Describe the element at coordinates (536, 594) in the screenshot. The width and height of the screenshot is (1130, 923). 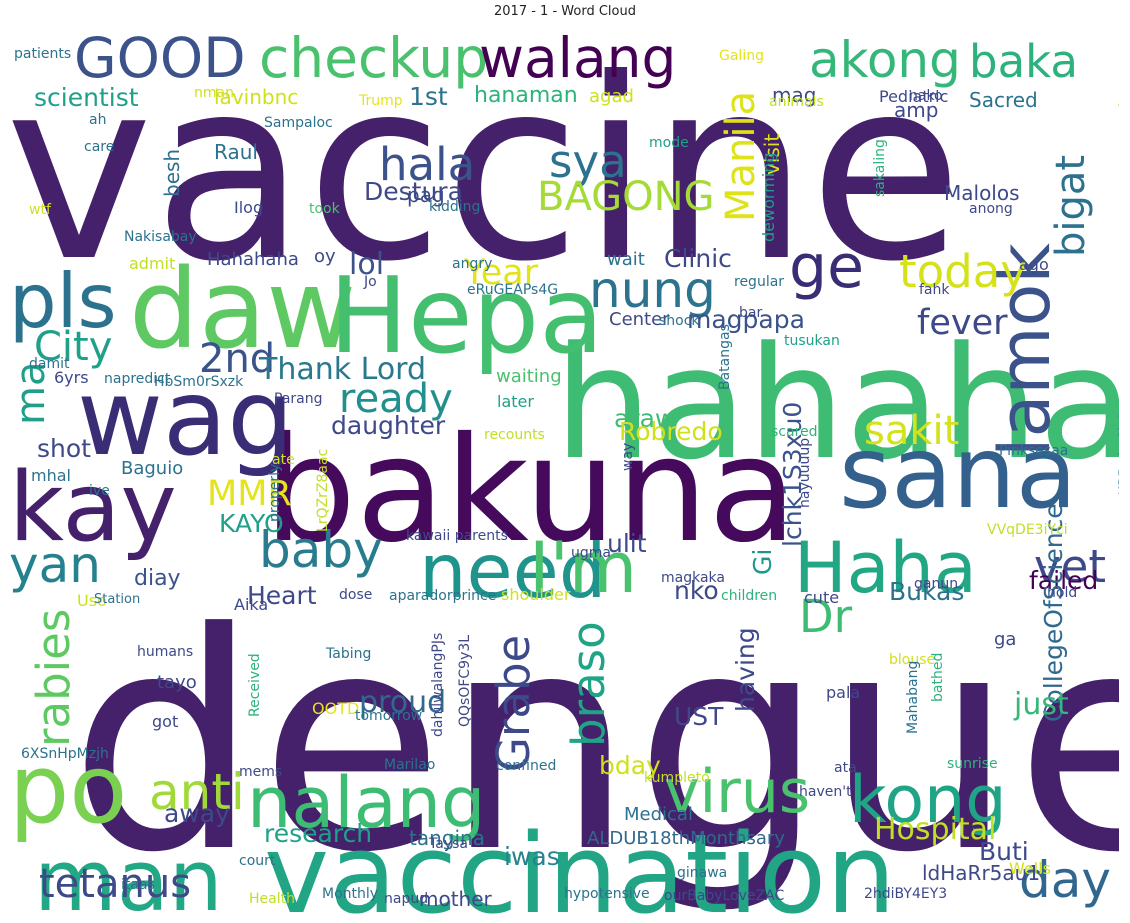
I see `word-shoulder-107: shoulder` at that location.